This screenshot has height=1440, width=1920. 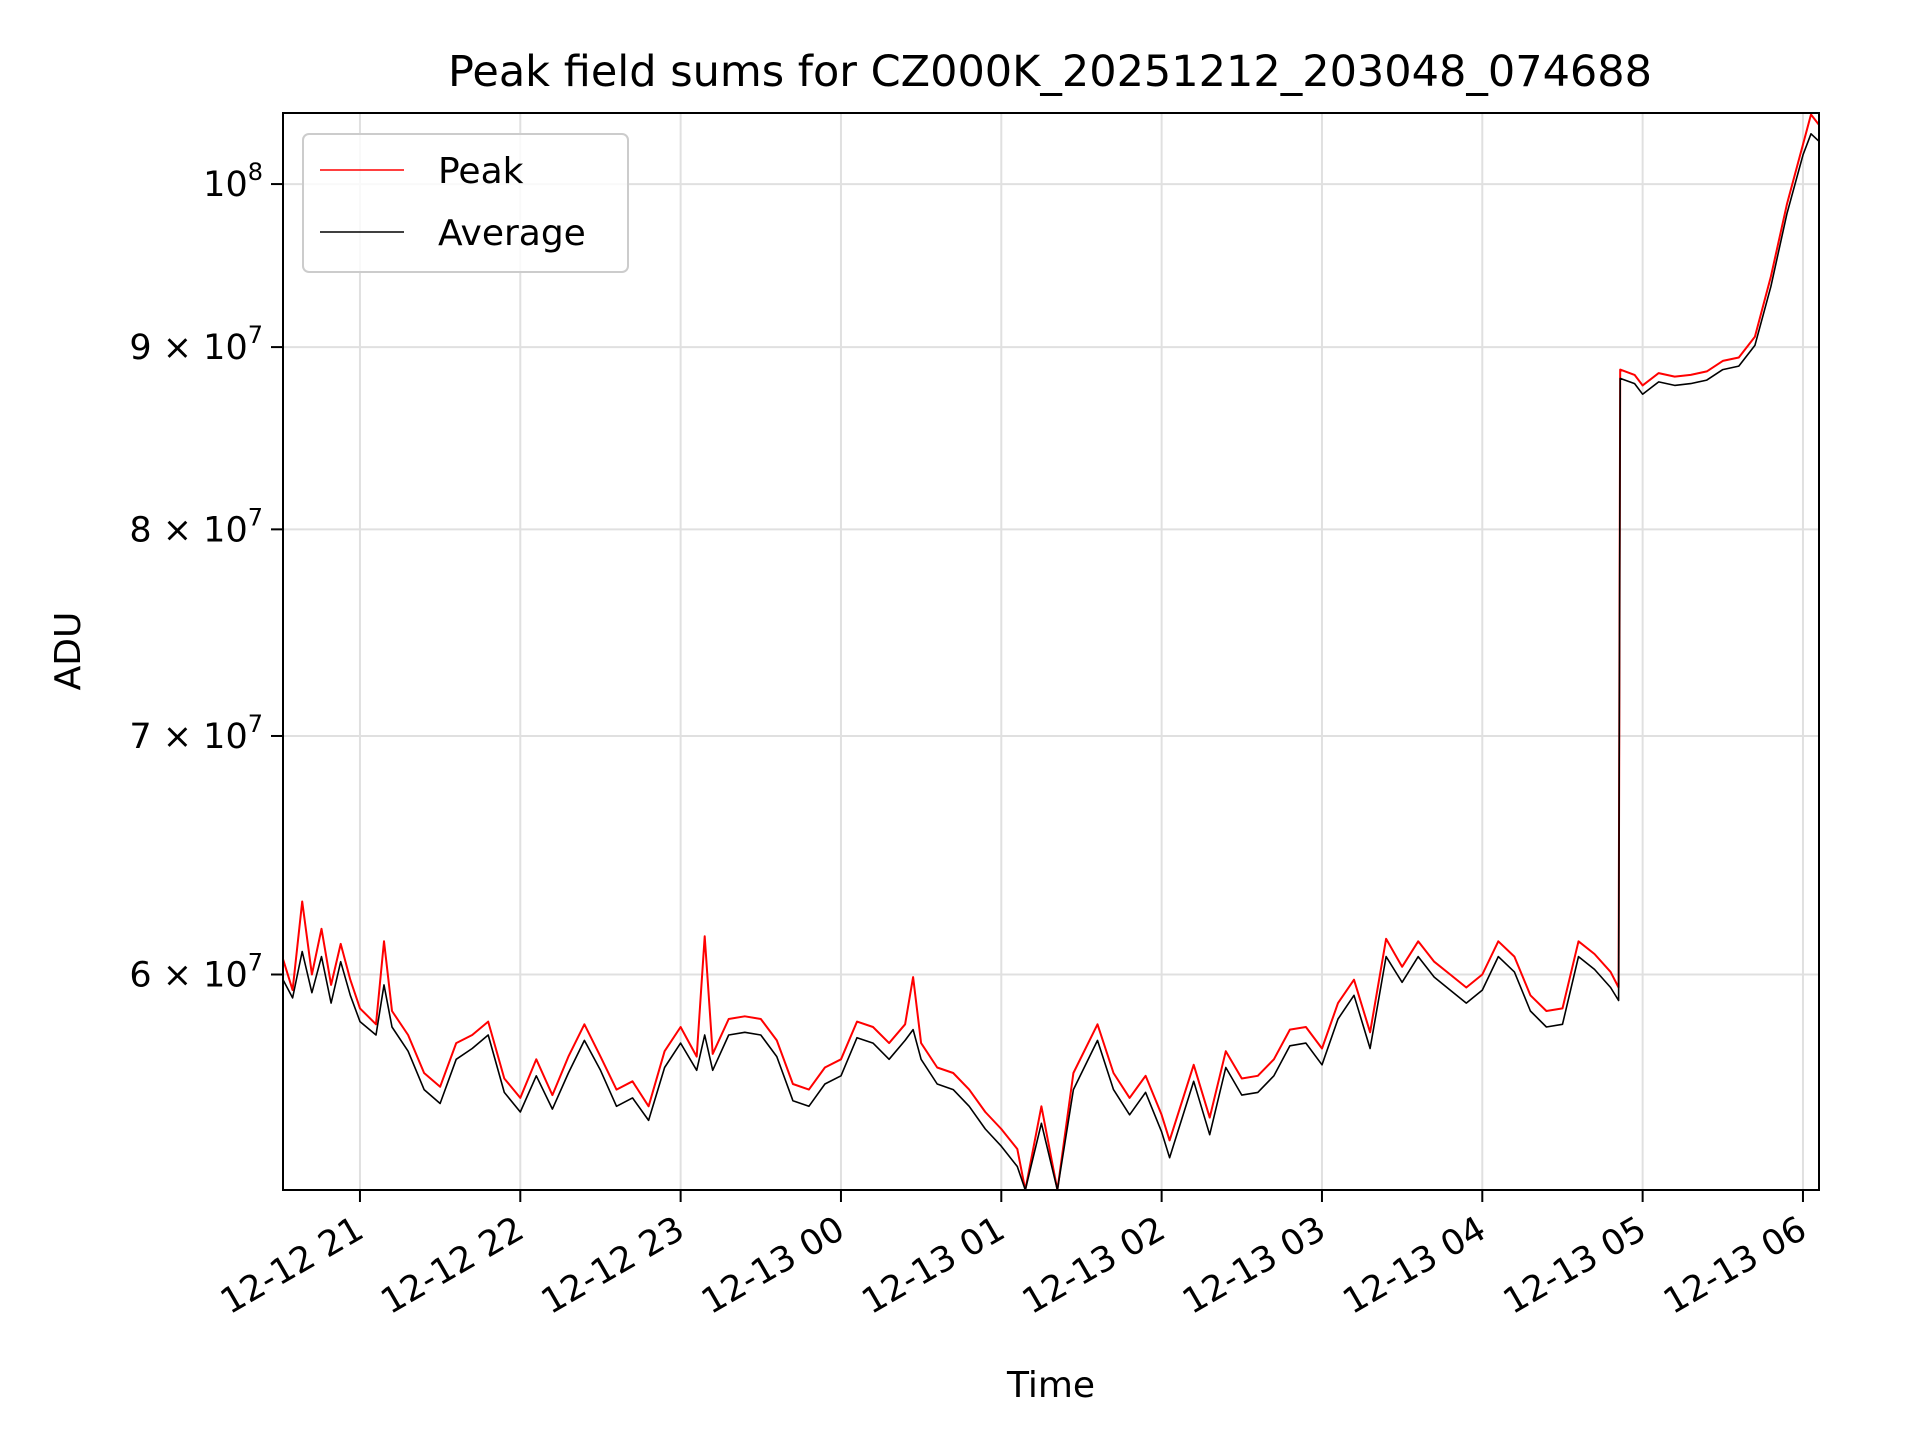 I want to click on y-tick-label: 6 × 107, so click(x=196, y=972).